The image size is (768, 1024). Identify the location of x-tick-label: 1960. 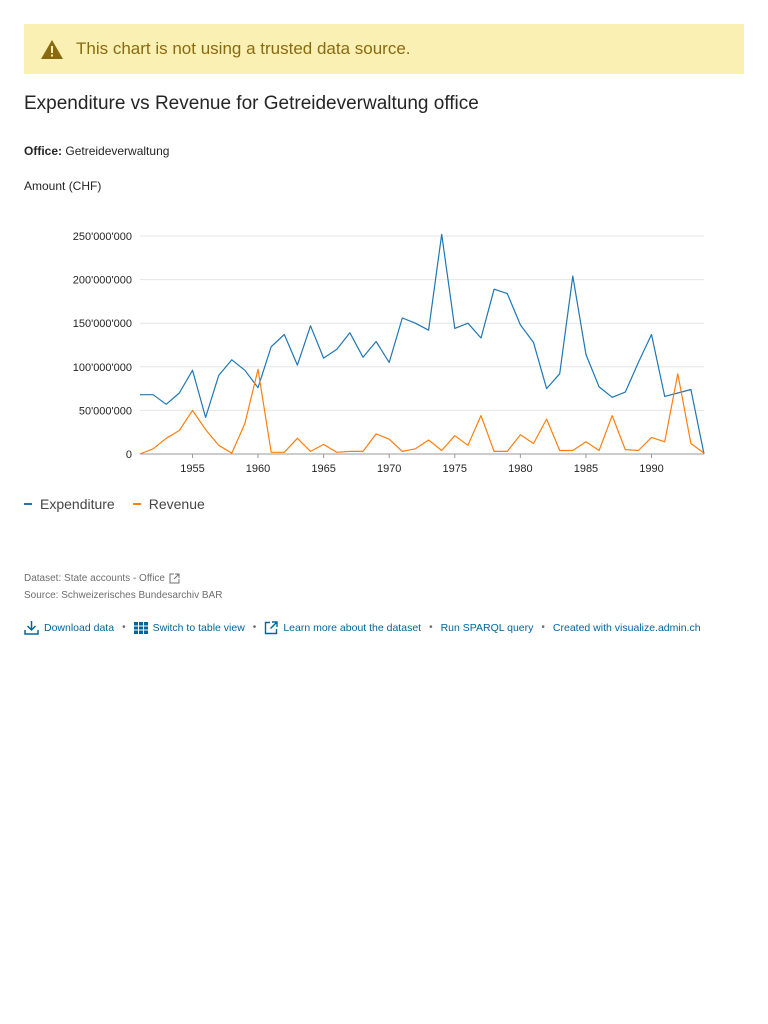
(258, 469).